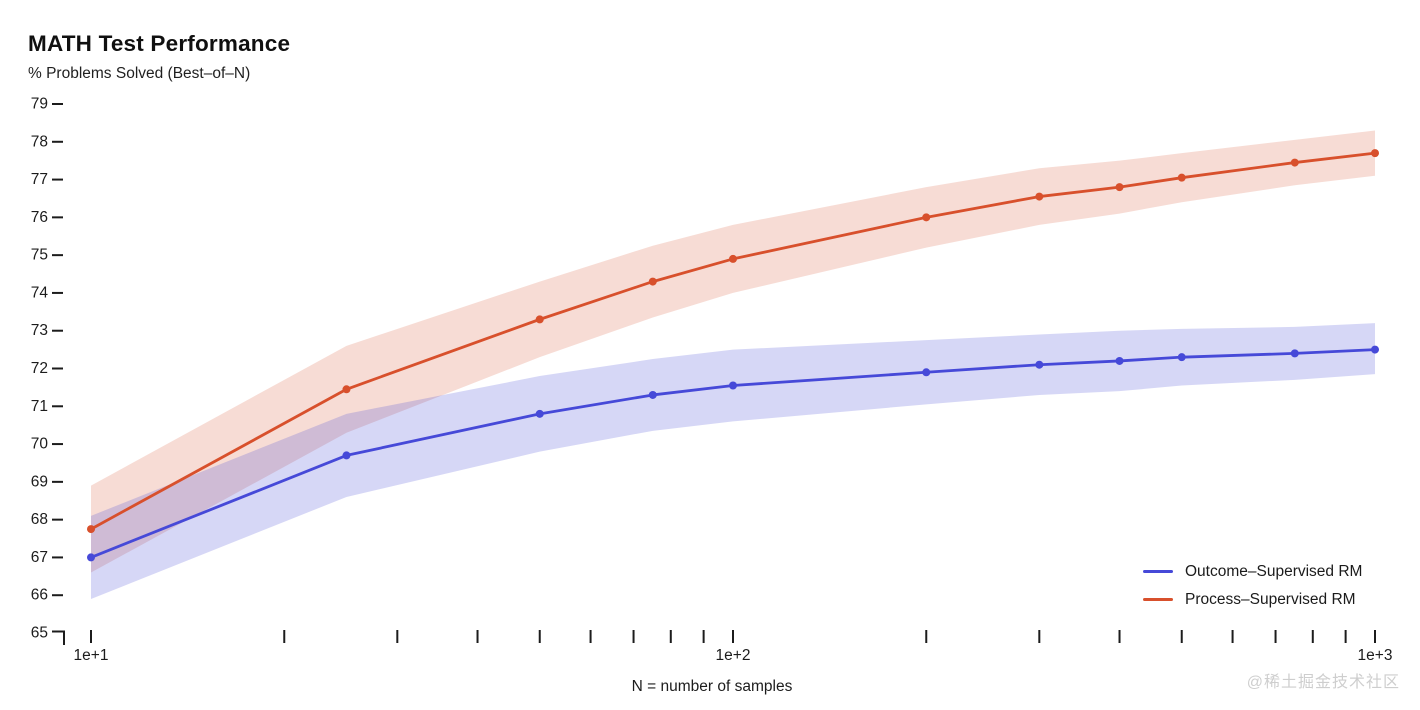 This screenshot has width=1420, height=710. Describe the element at coordinates (58, 637) in the screenshot. I see `axis-corner-mark` at that location.